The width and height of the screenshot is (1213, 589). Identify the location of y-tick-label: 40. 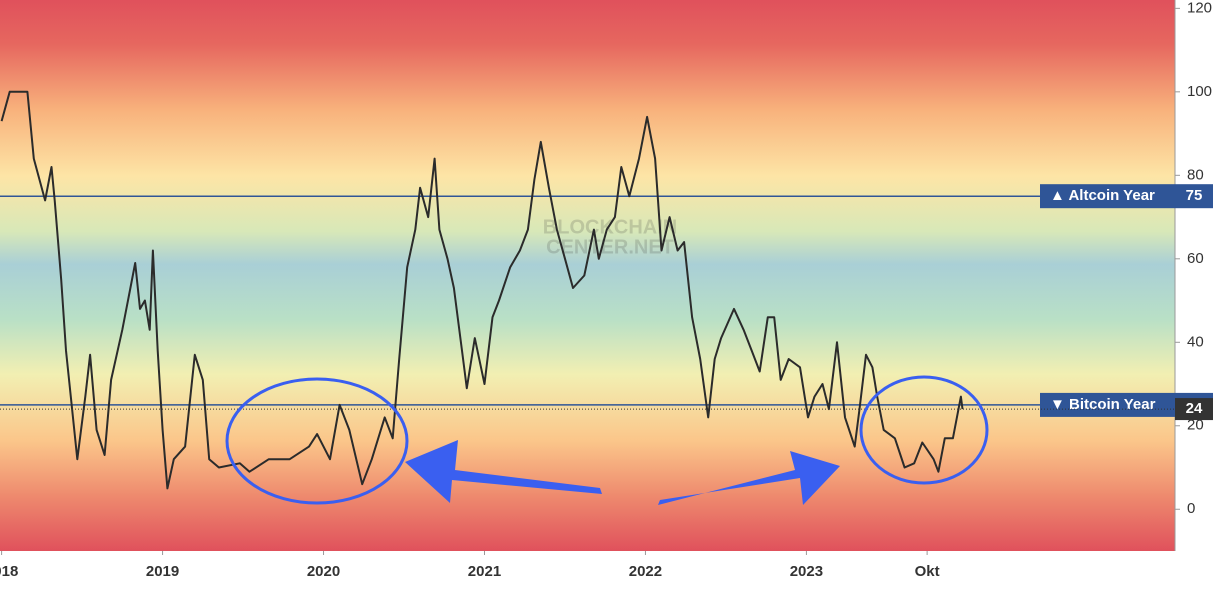
(1195, 341).